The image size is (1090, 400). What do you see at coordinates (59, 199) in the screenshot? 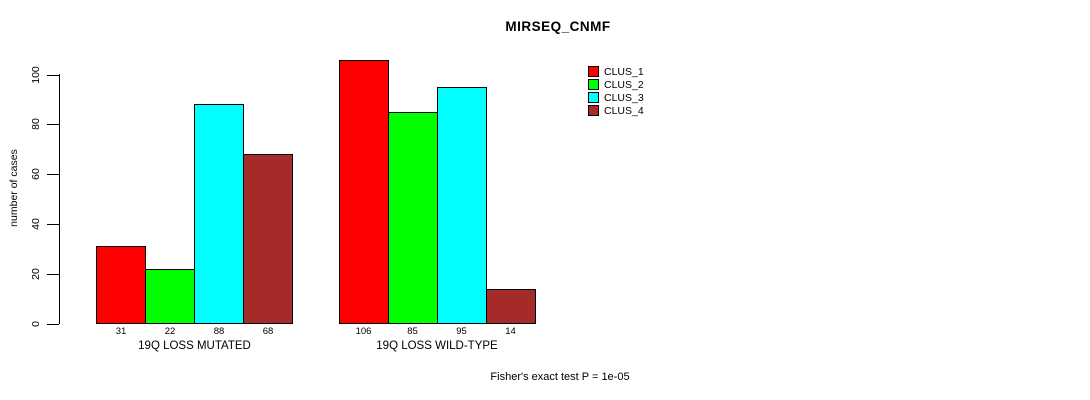
I see `y-axis` at bounding box center [59, 199].